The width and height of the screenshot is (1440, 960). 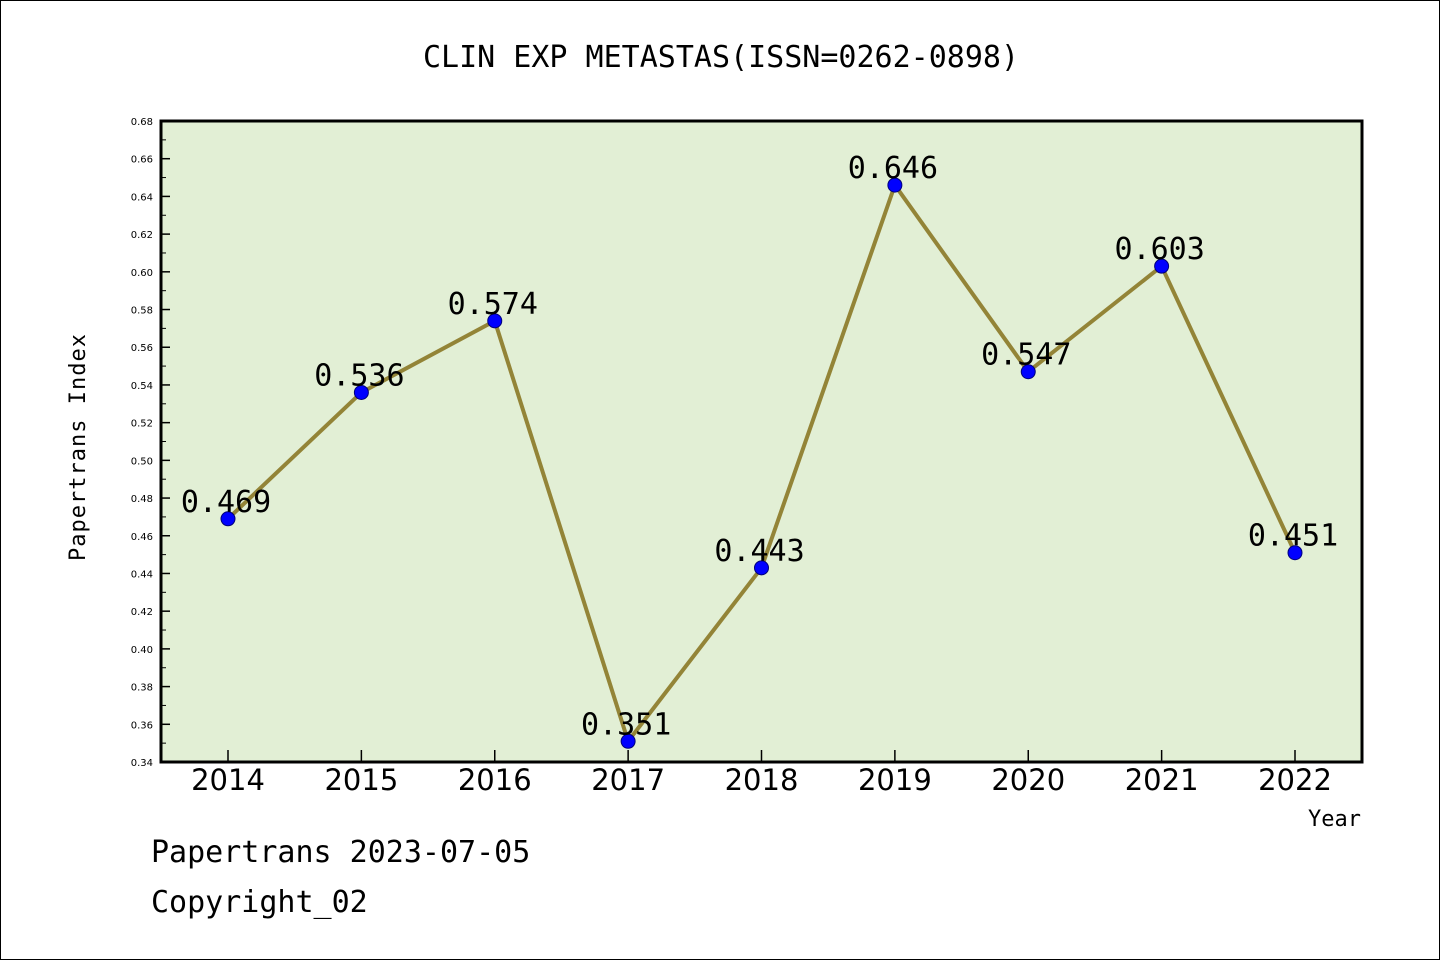 What do you see at coordinates (895, 780) in the screenshot?
I see `x-tick-label: 2019` at bounding box center [895, 780].